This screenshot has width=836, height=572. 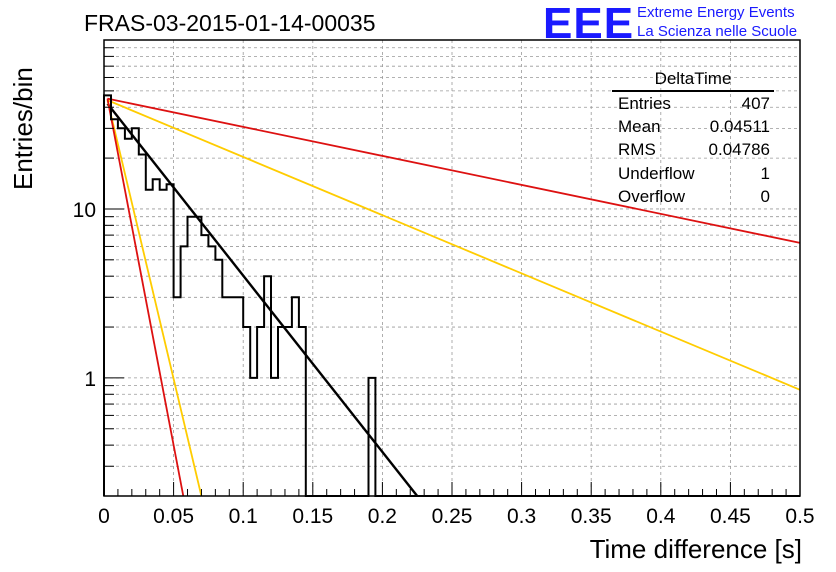 I want to click on y-tick-label: 10, so click(x=84, y=210).